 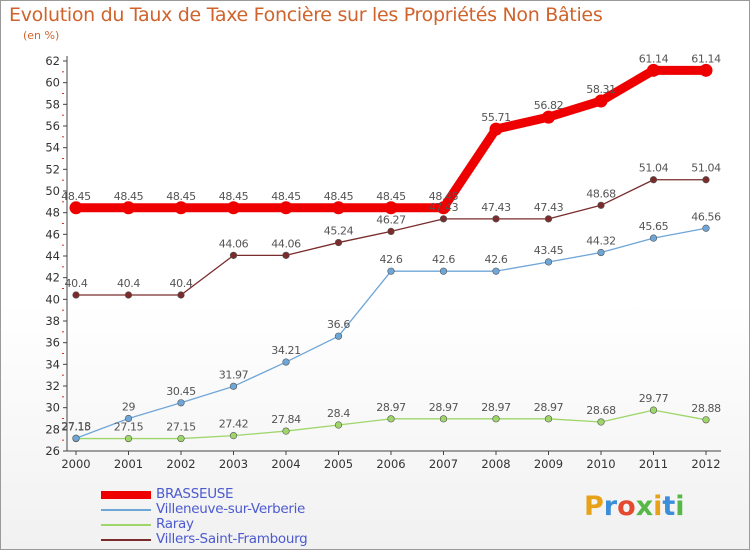 What do you see at coordinates (706, 408) in the screenshot?
I see `data-label: 28.88` at bounding box center [706, 408].